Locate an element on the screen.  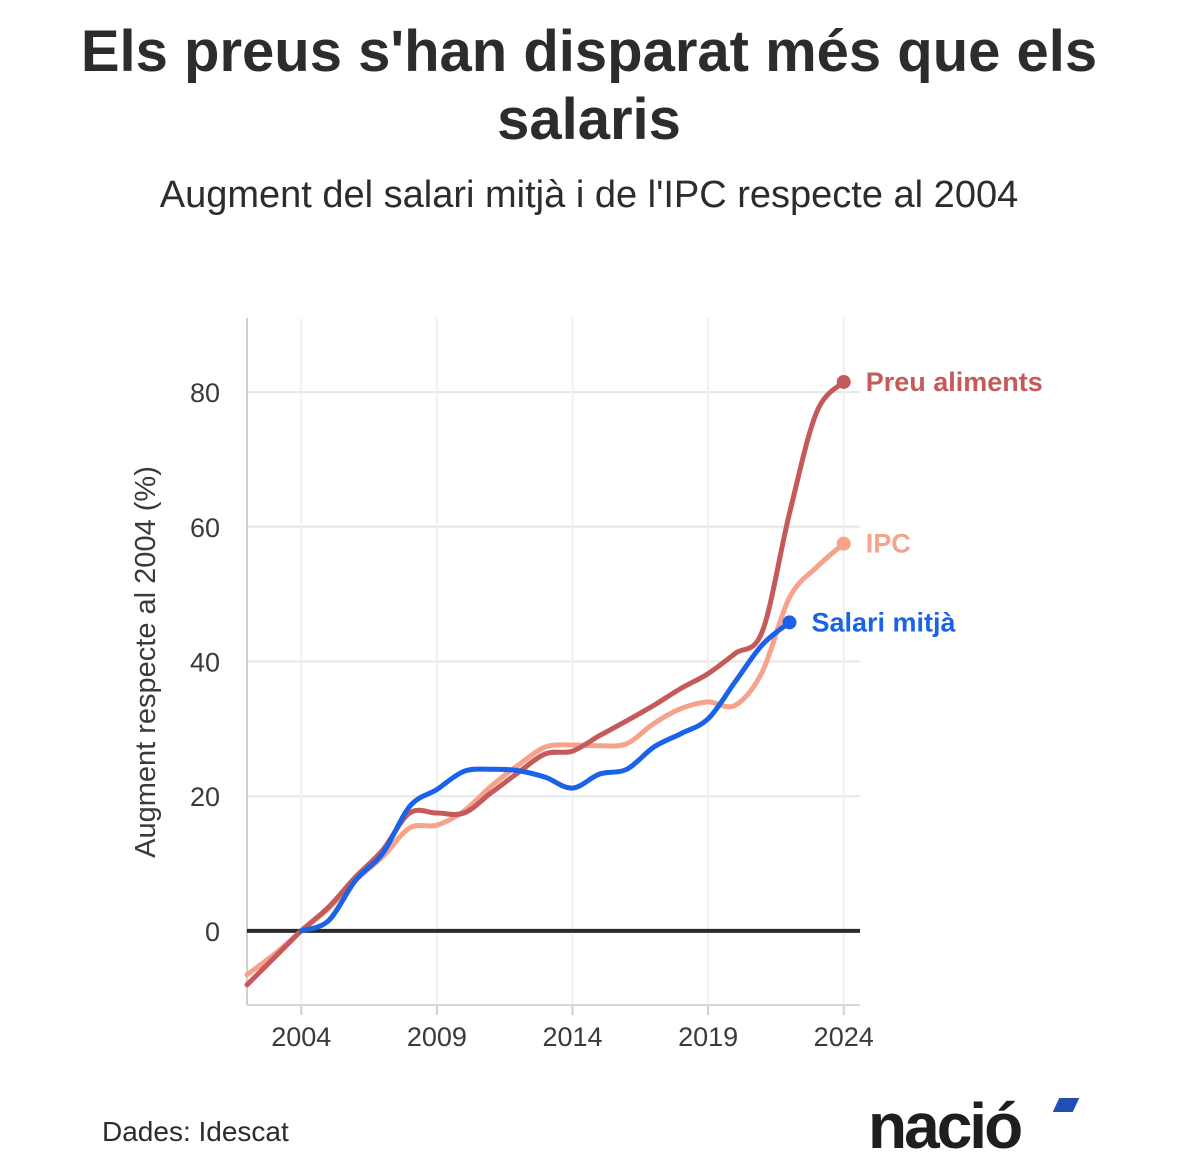
y-tick-label-0: 0 is located at coordinates (212, 932).